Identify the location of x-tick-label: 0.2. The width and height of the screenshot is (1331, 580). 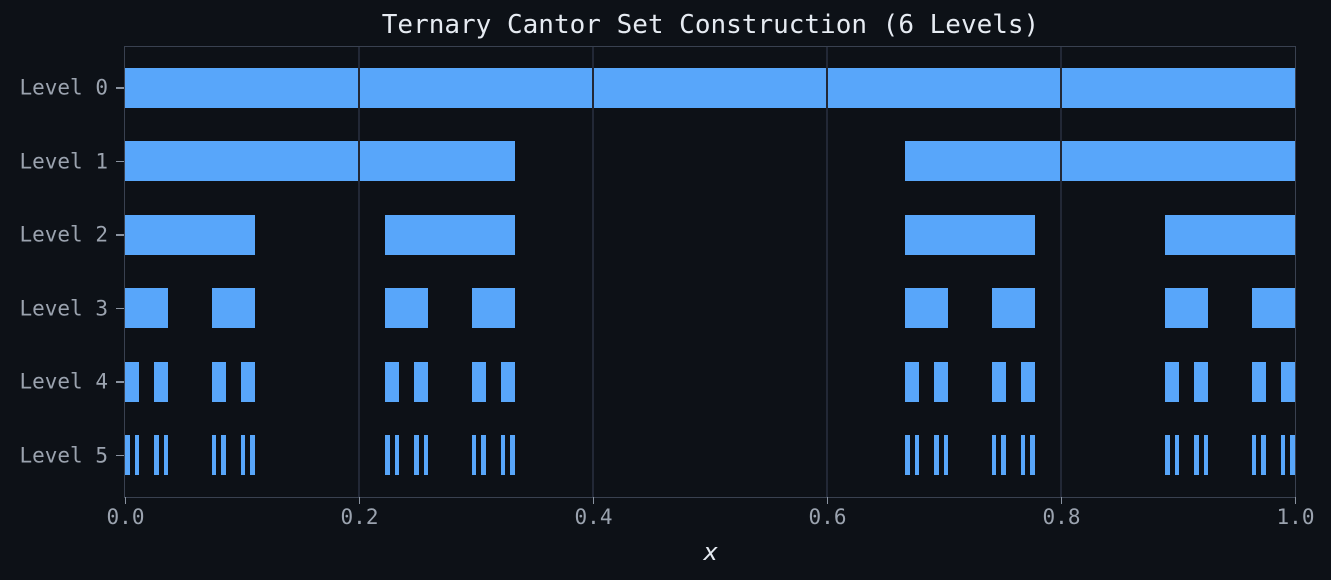
(359, 517).